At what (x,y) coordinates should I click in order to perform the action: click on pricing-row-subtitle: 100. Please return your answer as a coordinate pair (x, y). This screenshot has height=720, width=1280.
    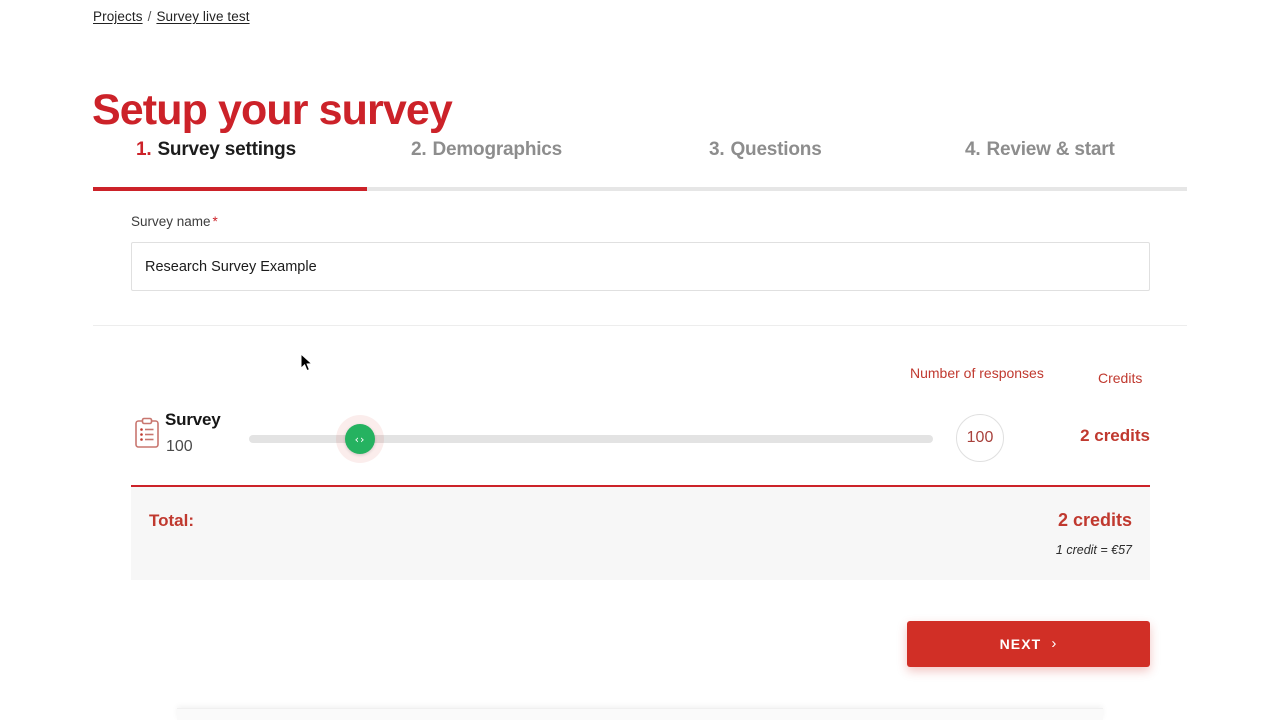
    Looking at the image, I should click on (179, 446).